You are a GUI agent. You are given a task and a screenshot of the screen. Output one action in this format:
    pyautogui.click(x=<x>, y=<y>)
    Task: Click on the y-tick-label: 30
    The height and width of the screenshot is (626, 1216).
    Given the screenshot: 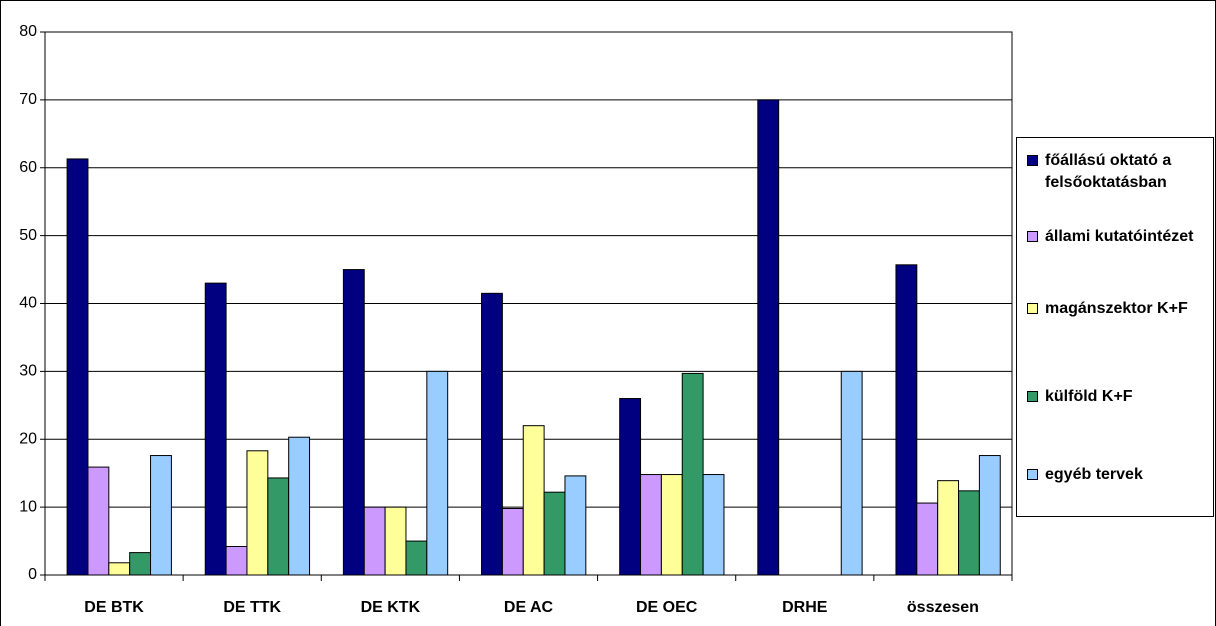 What is the action you would take?
    pyautogui.click(x=28, y=371)
    